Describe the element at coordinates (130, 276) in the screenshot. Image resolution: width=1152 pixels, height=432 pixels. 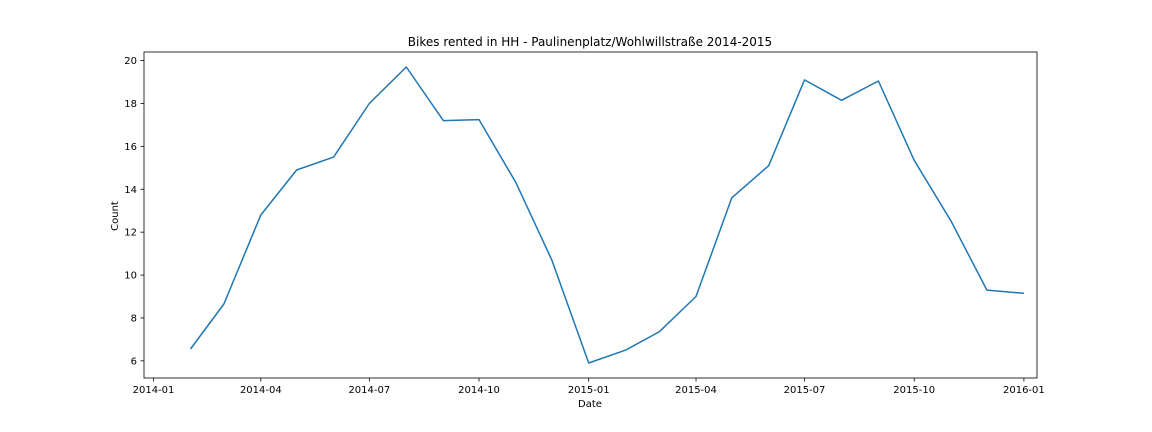
I see `y-tick-label: 10` at that location.